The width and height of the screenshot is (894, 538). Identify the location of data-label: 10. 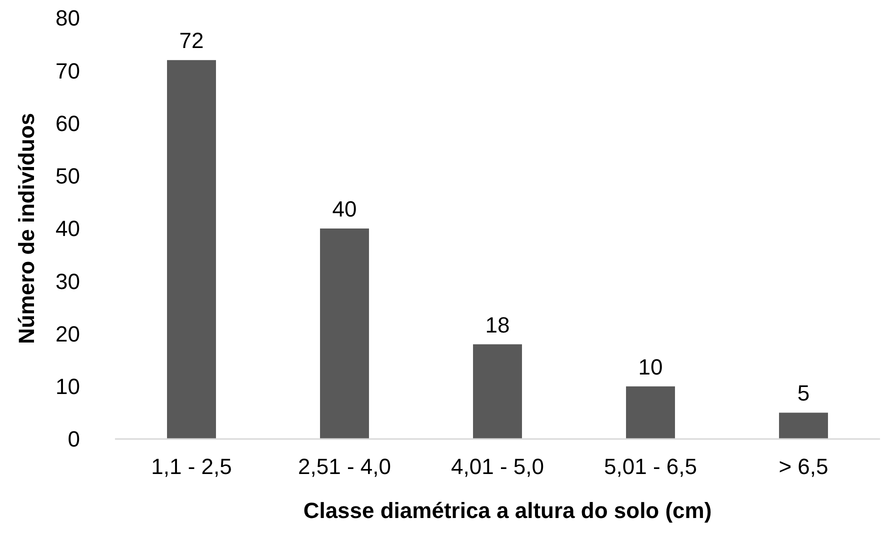
(650, 367).